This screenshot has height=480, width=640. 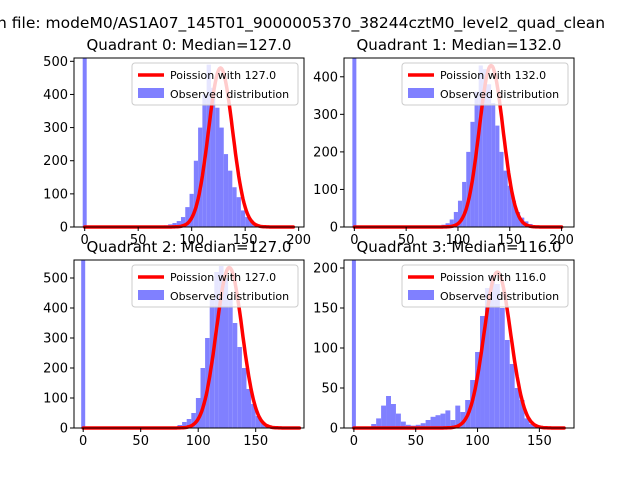 What do you see at coordinates (493, 277) in the screenshot?
I see `legend-label-fit: Poission with 116.0` at bounding box center [493, 277].